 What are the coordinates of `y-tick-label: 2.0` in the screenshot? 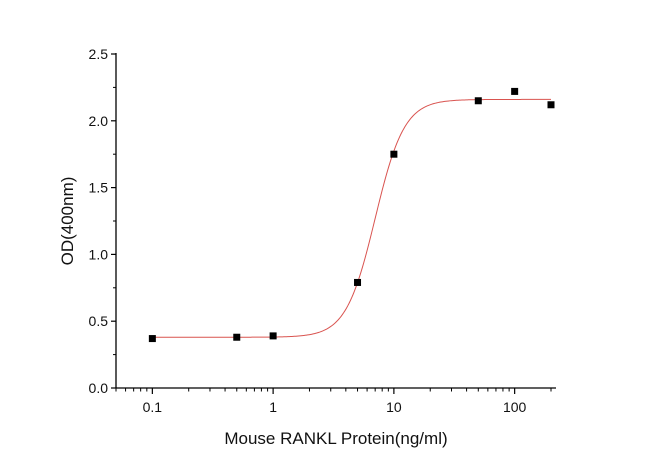 It's located at (99, 121).